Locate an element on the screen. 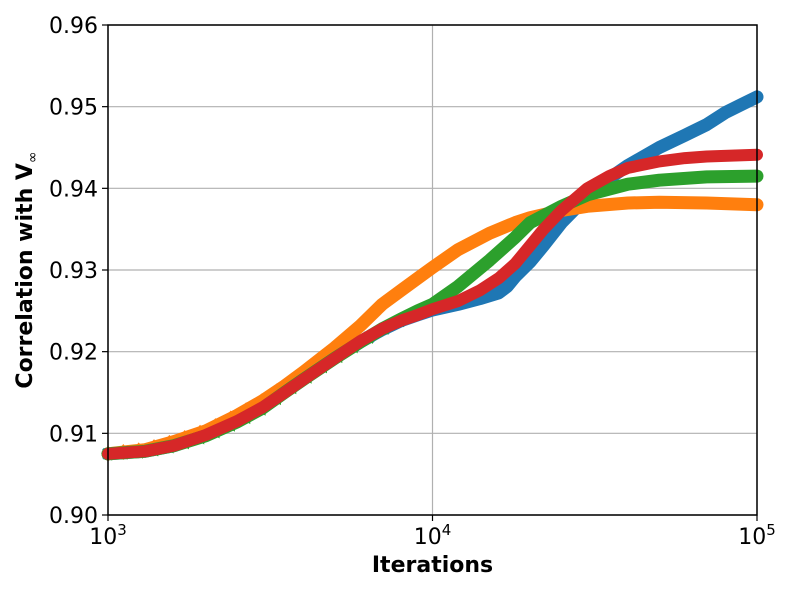 The height and width of the screenshot is (595, 793). y-tick-label: 0.92 is located at coordinates (73, 353).